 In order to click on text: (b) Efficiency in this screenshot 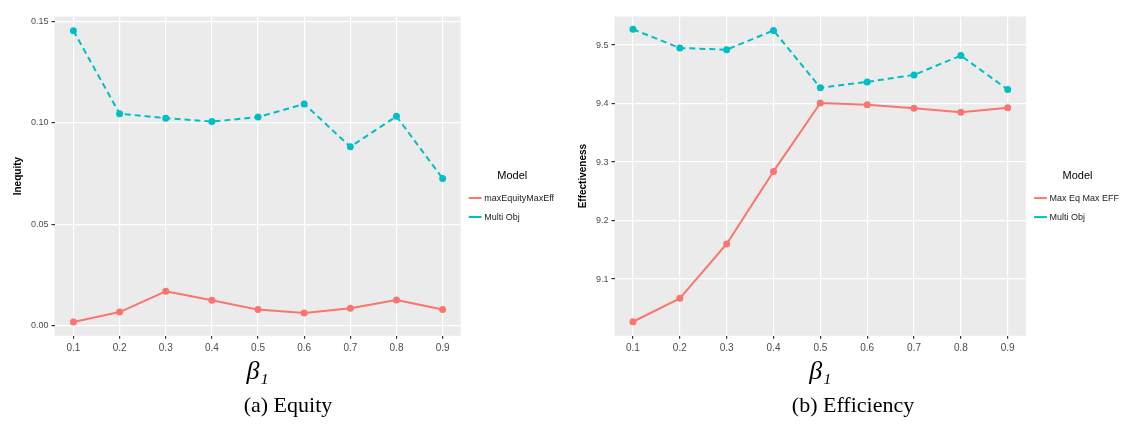, I will do `click(853, 405)`.